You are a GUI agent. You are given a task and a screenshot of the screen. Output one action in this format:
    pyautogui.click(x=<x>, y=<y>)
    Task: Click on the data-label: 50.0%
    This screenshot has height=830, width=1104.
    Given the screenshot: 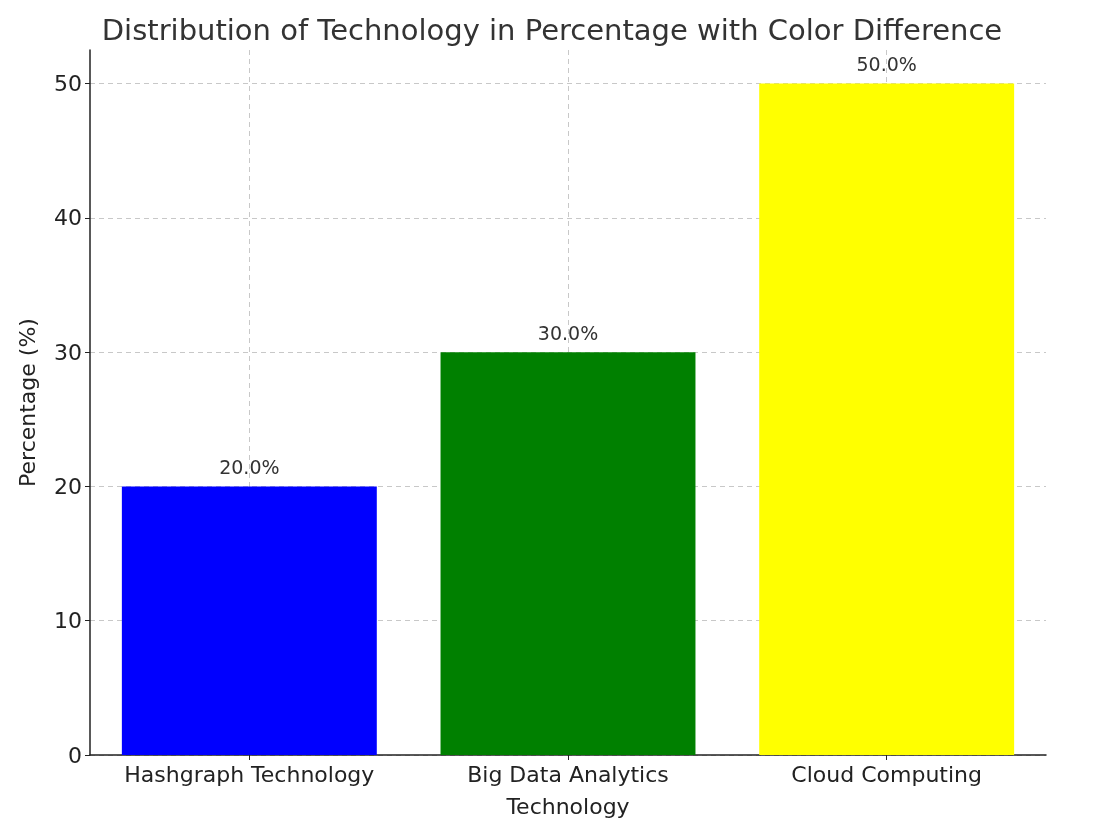 What is the action you would take?
    pyautogui.click(x=886, y=64)
    